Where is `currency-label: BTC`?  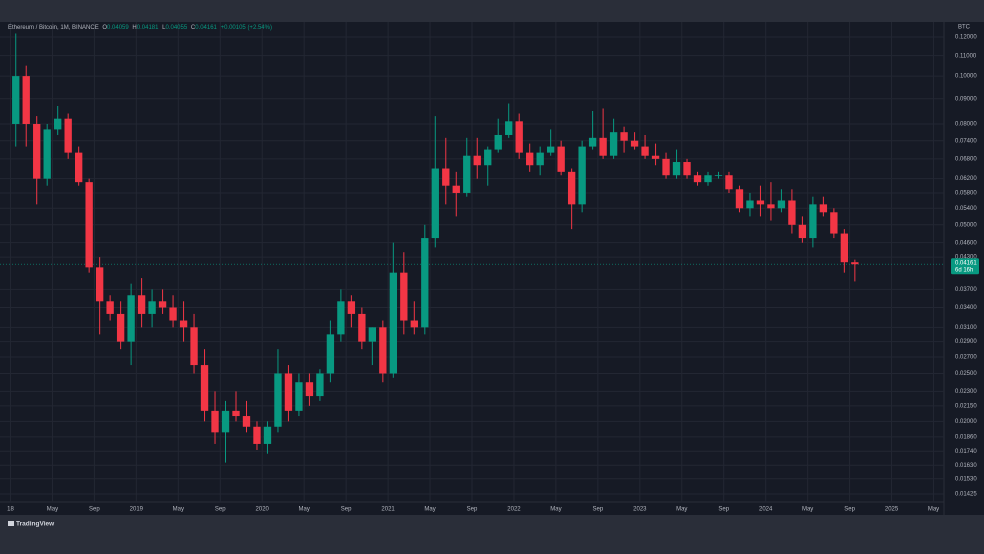
currency-label: BTC is located at coordinates (964, 28).